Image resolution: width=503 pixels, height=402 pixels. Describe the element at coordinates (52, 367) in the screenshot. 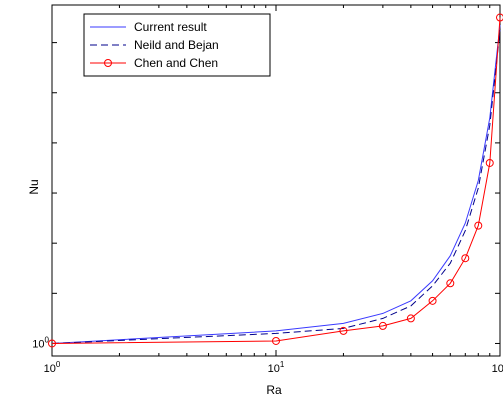

I see `x-tick-label: 100` at that location.